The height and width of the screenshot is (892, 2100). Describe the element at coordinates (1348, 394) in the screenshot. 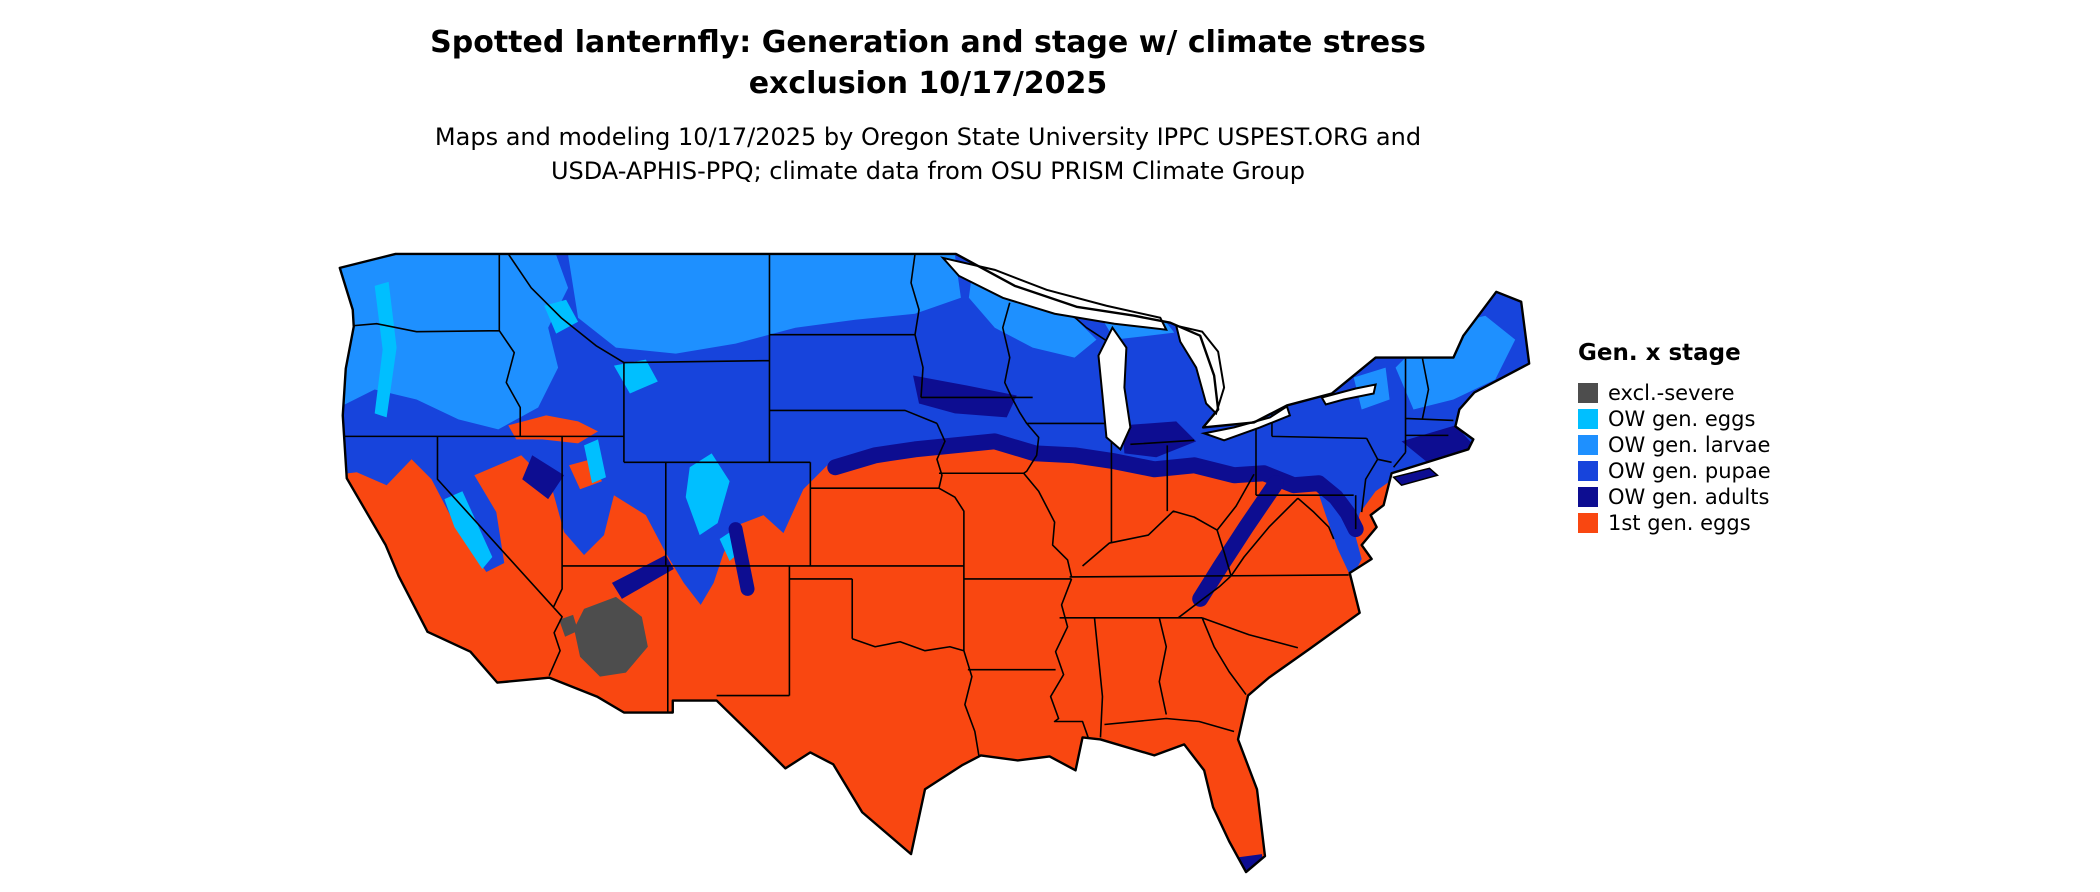

I see `lake-ontario` at that location.